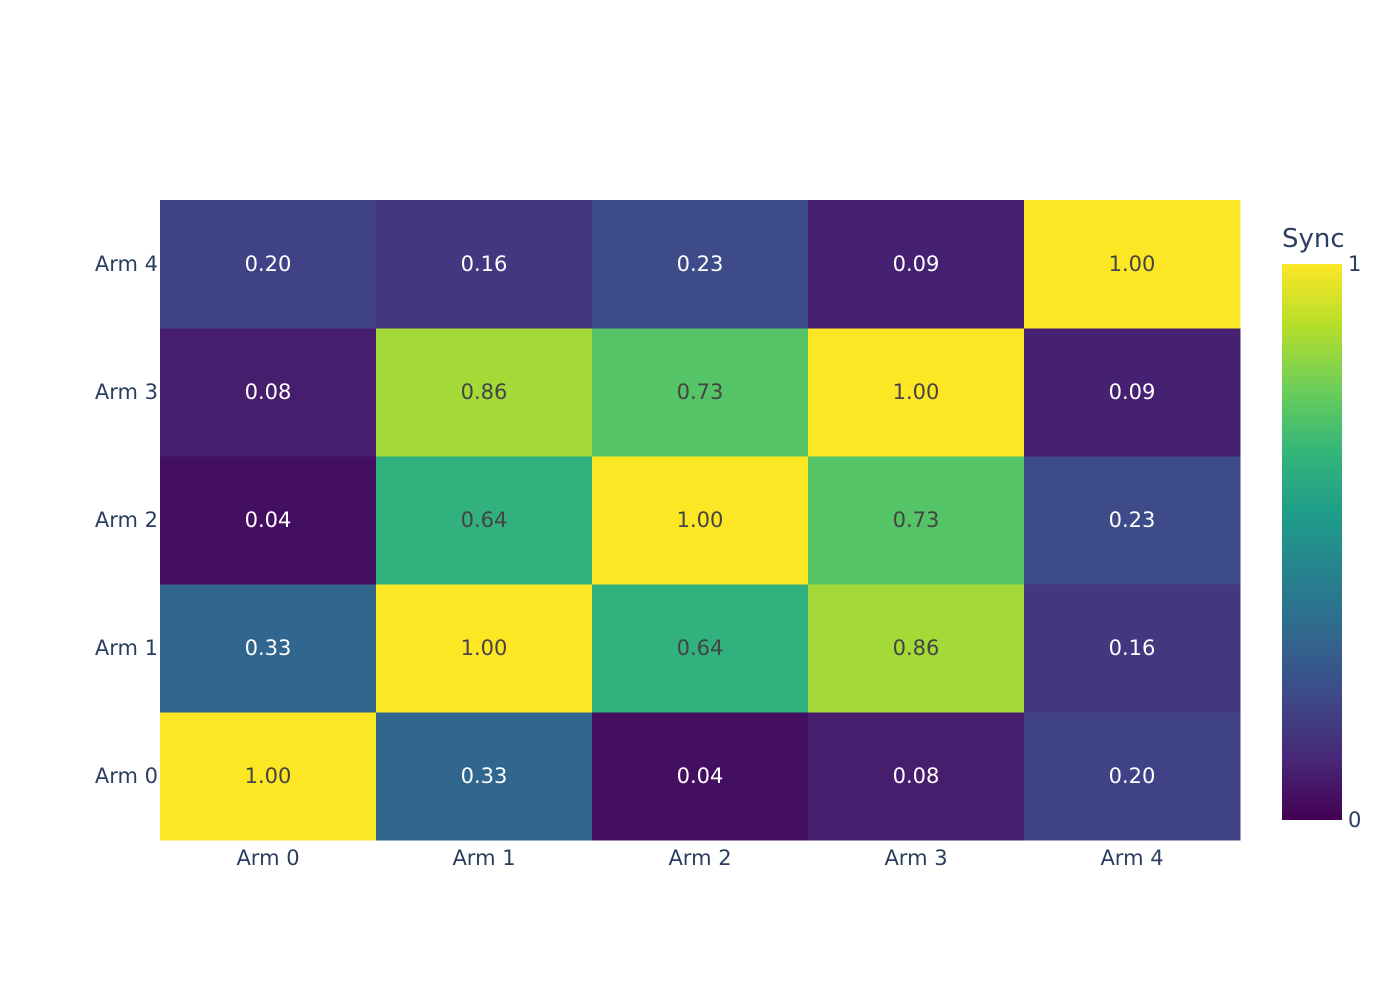  I want to click on colorbar-title: Sync, so click(1313, 239).